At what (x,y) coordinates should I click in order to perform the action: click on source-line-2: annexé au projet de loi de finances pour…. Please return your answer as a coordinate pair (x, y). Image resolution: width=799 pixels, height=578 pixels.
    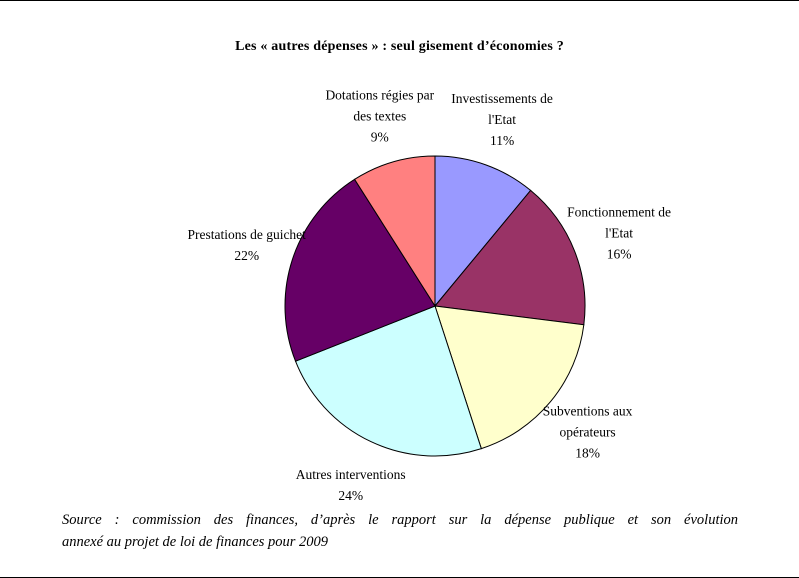
    Looking at the image, I should click on (195, 542).